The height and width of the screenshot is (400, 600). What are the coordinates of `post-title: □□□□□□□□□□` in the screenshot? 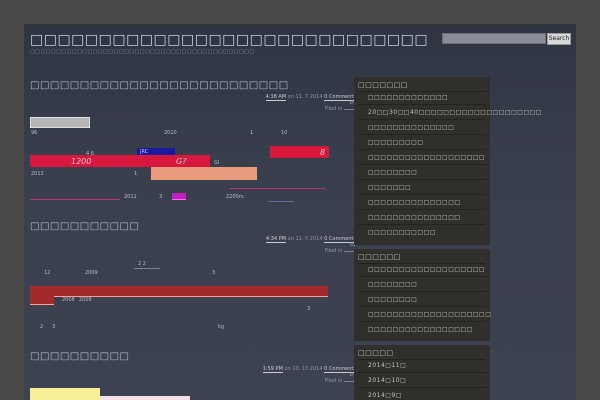 It's located at (80, 356).